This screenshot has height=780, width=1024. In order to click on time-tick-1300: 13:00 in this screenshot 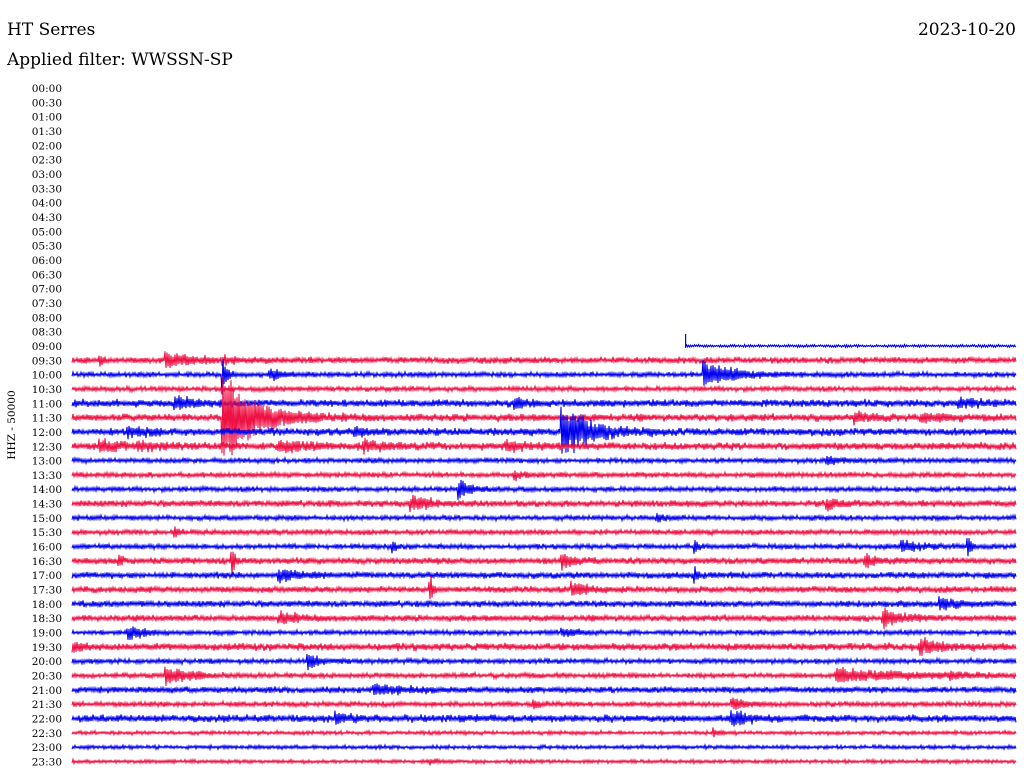, I will do `click(47, 462)`.